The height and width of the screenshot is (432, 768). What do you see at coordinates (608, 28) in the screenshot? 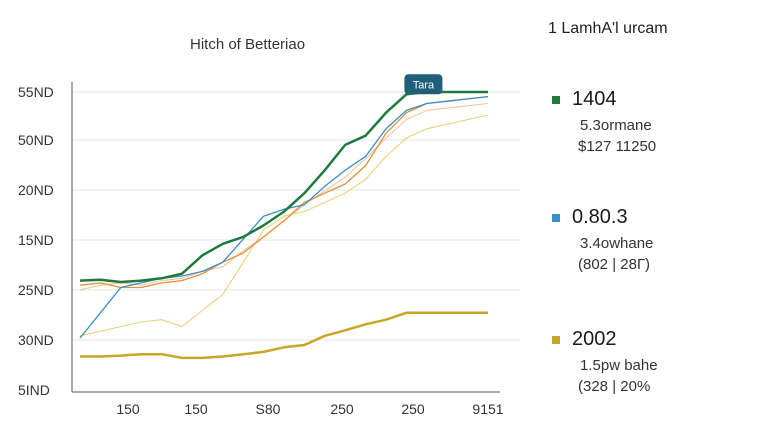
I see `header-right-label: 1 LamhА'l urcam` at bounding box center [608, 28].